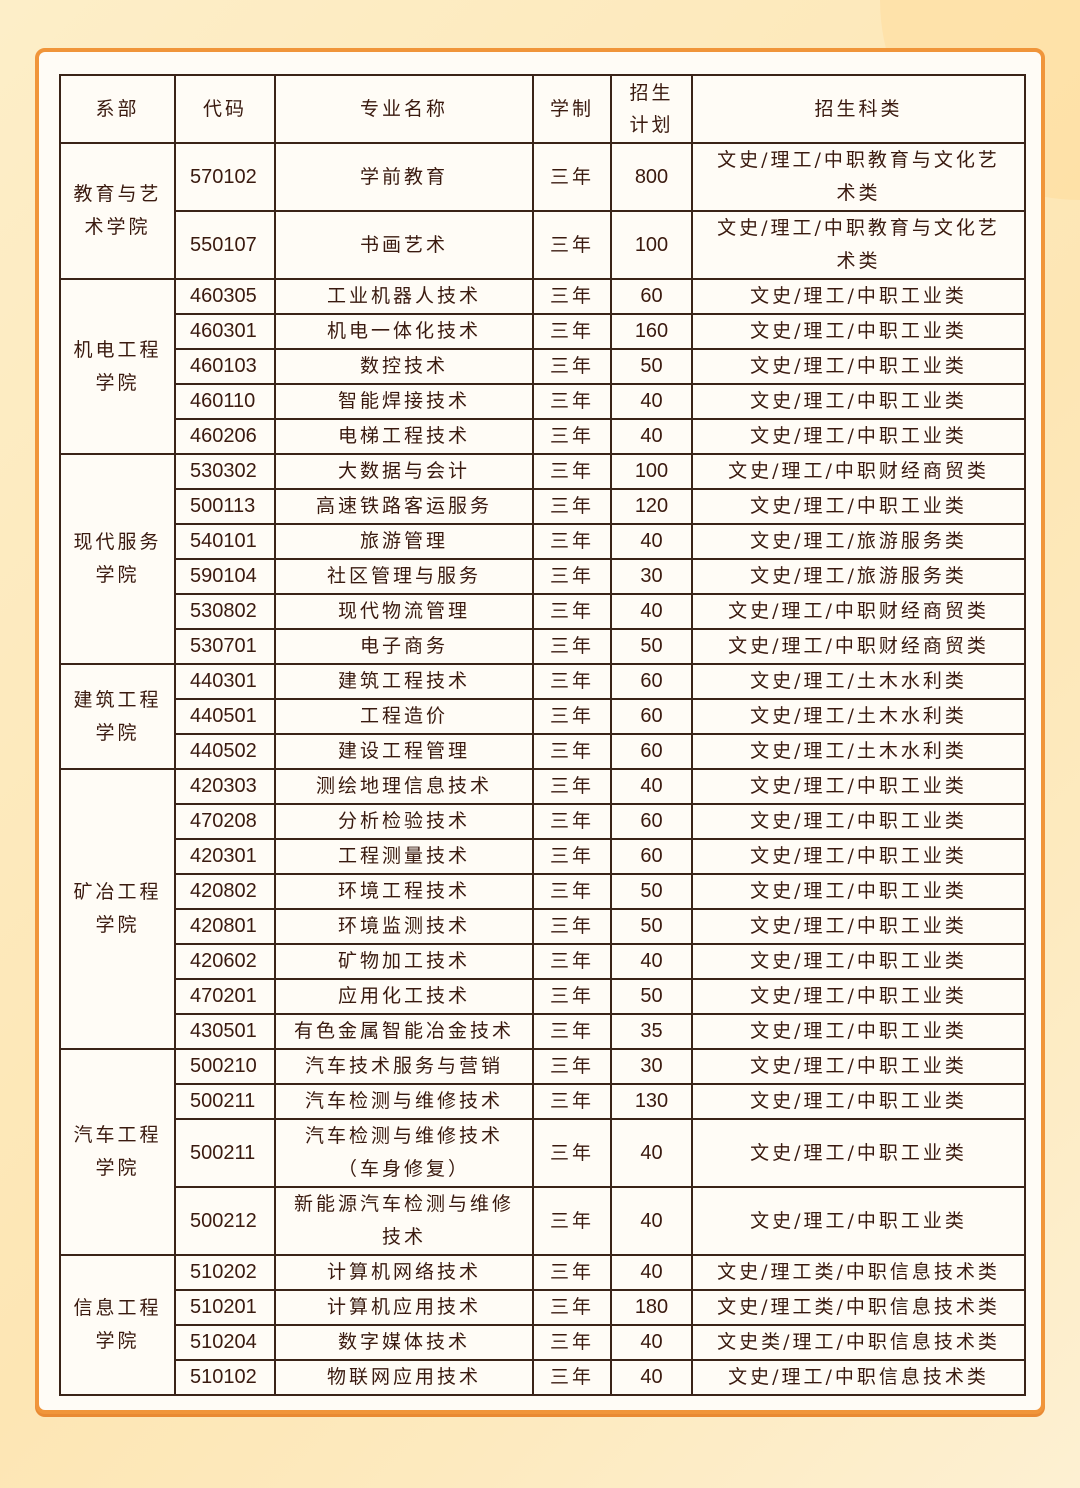  Describe the element at coordinates (225, 471) in the screenshot. I see `code-cell: 530302` at that location.